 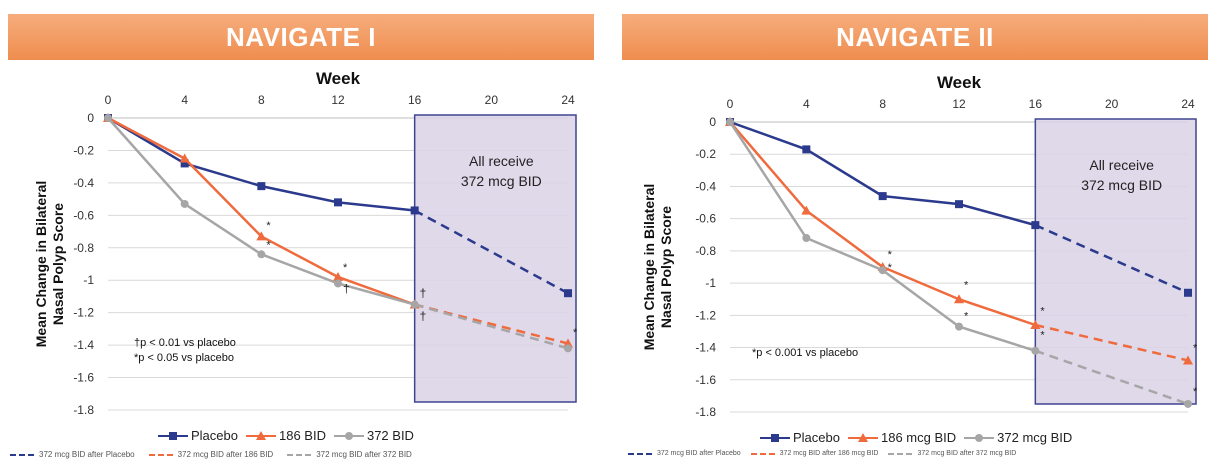 I want to click on chart-title: NAVIGATE II, so click(x=915, y=37).